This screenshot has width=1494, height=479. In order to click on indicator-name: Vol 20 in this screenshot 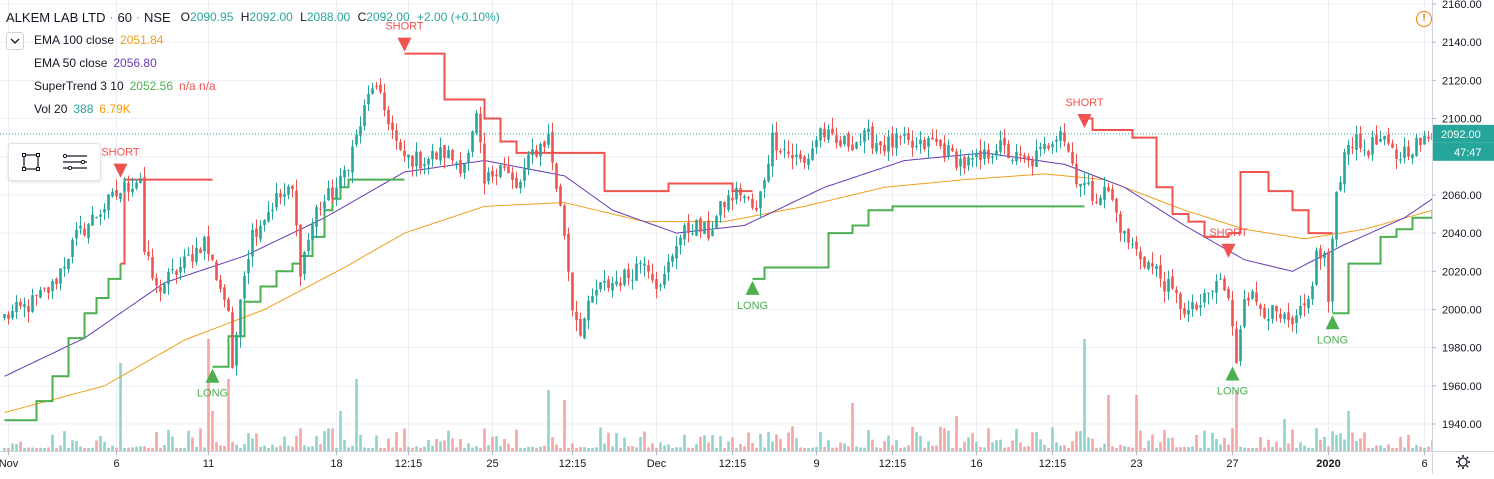, I will do `click(51, 109)`.